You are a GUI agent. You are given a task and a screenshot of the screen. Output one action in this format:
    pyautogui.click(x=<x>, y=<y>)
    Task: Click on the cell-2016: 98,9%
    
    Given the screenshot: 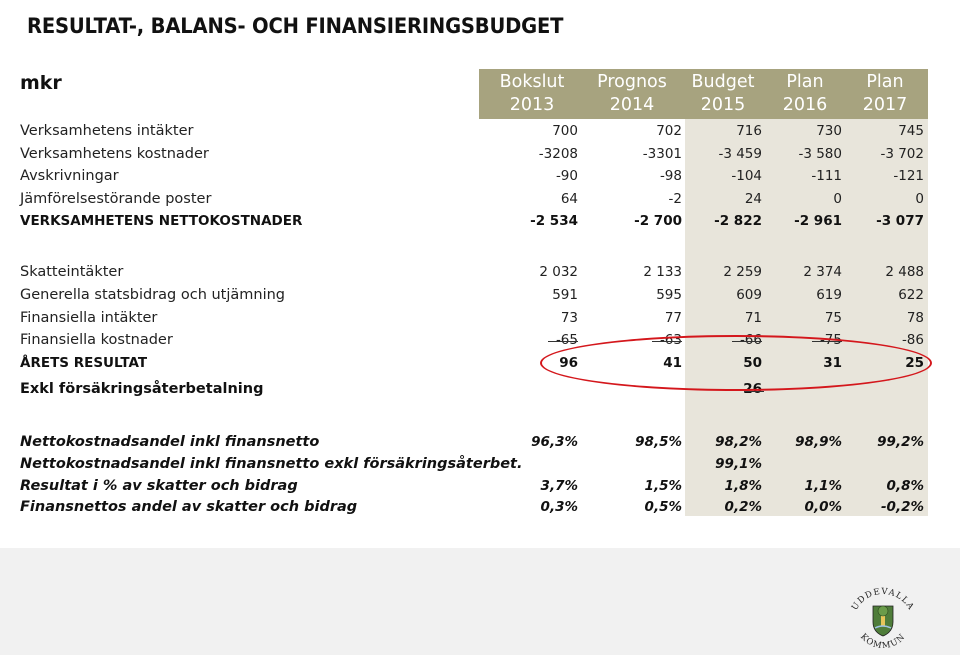 What is the action you would take?
    pyautogui.click(x=818, y=442)
    